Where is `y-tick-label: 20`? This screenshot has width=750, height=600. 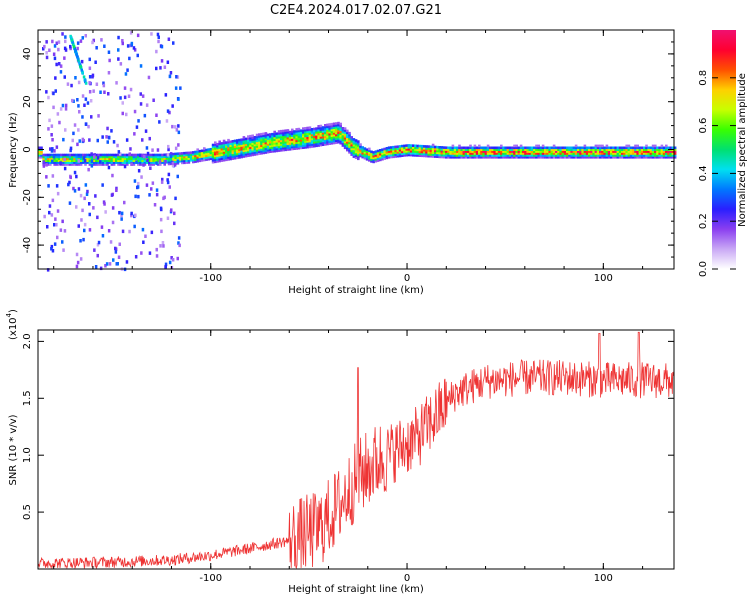 y-tick-label: 20 is located at coordinates (27, 101).